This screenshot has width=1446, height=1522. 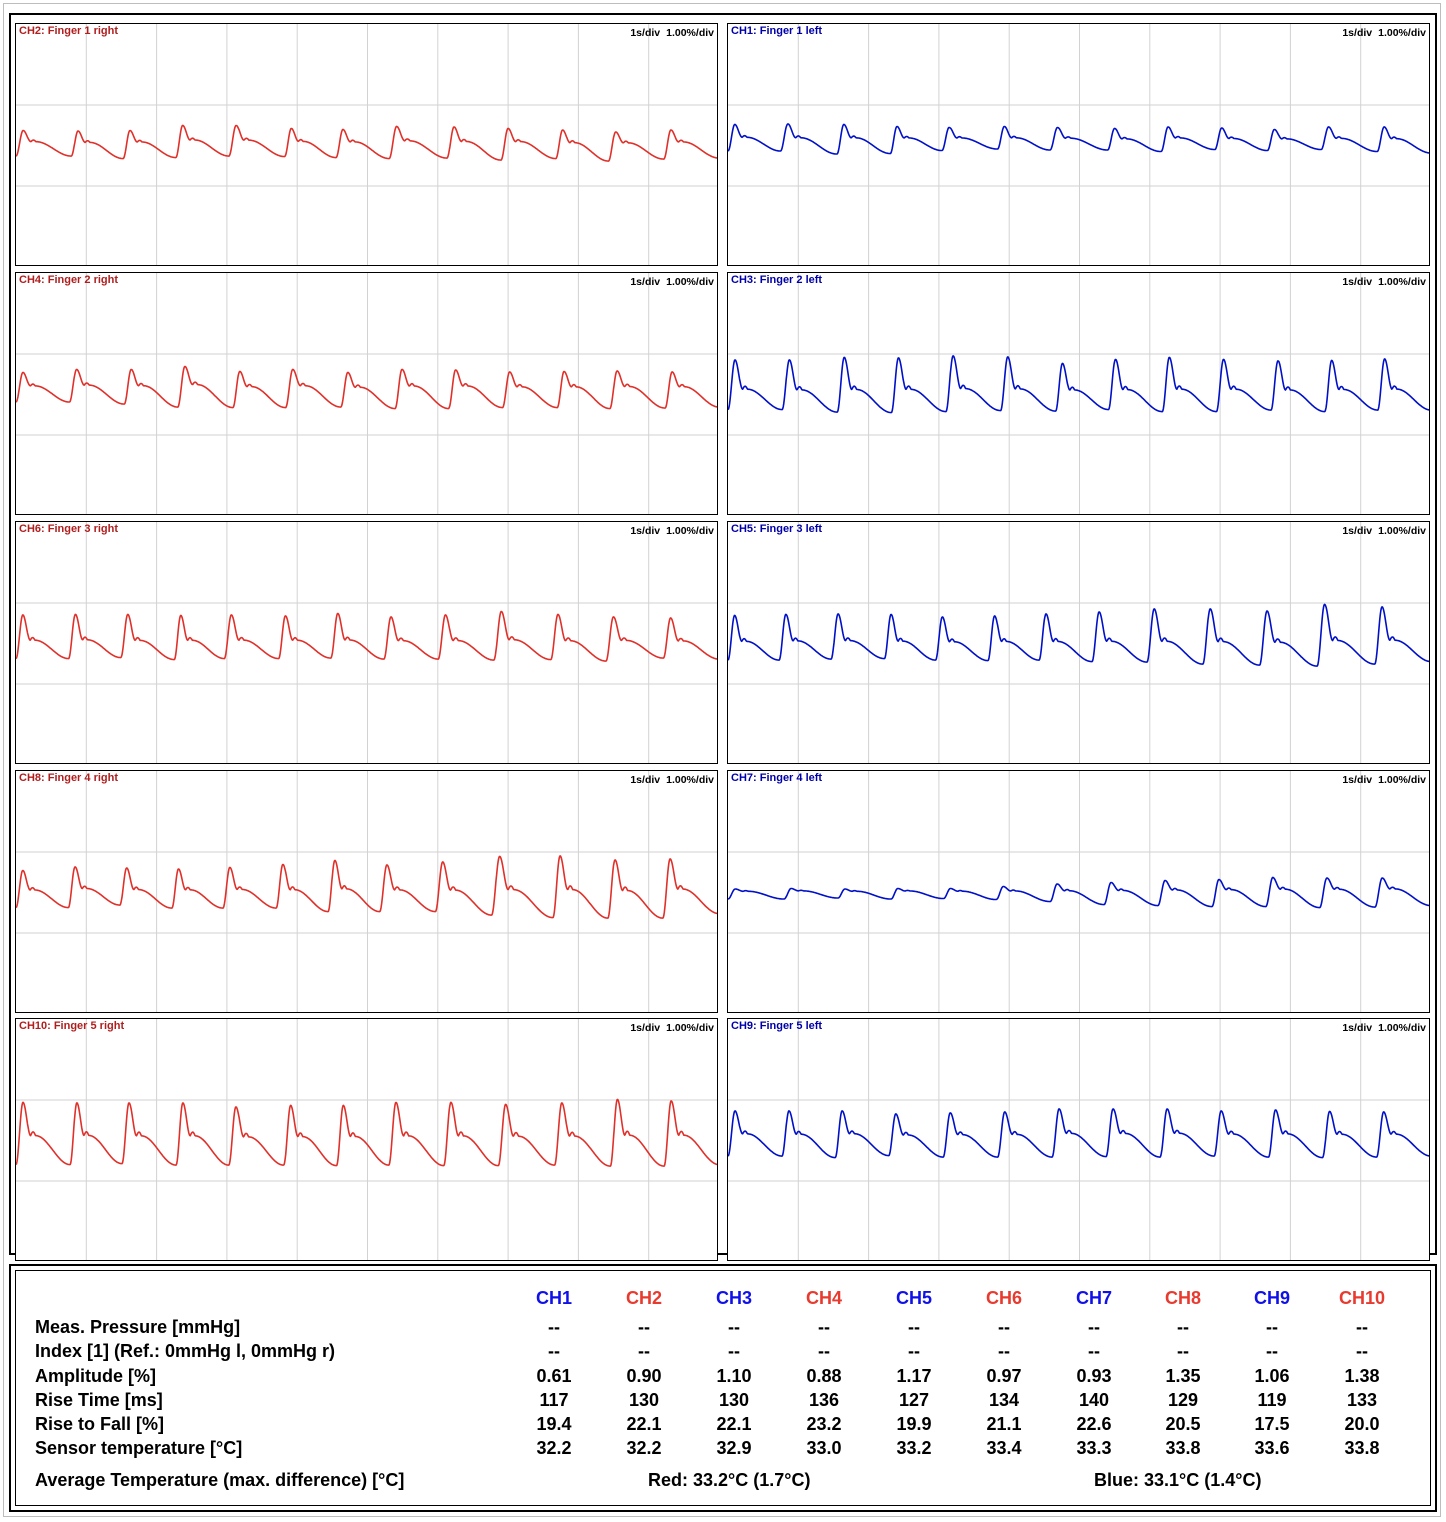 I want to click on panel-title: CH4: Finger 2 right, so click(x=69, y=280).